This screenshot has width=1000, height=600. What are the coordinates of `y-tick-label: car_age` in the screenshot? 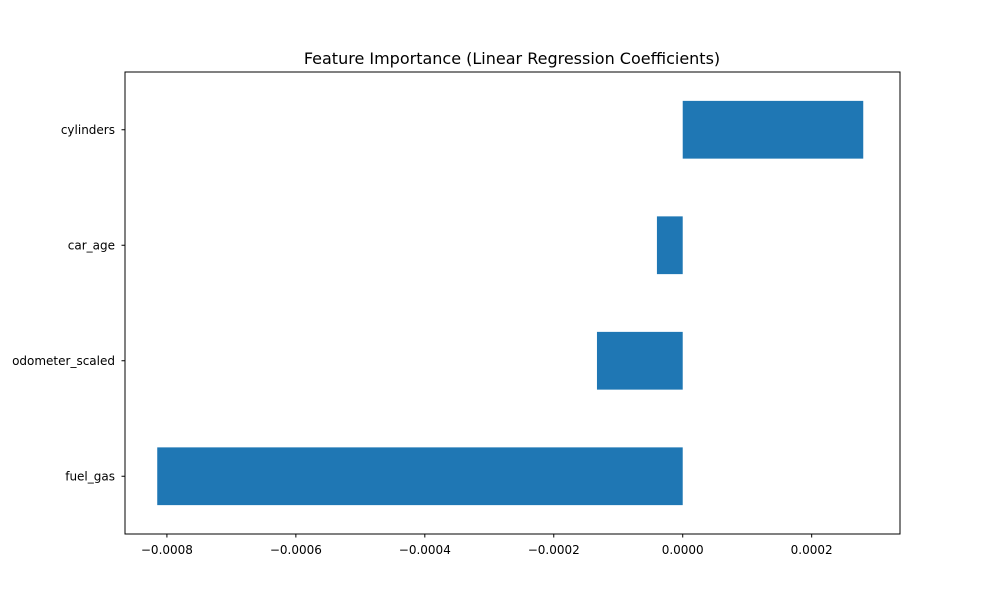 It's located at (91, 245).